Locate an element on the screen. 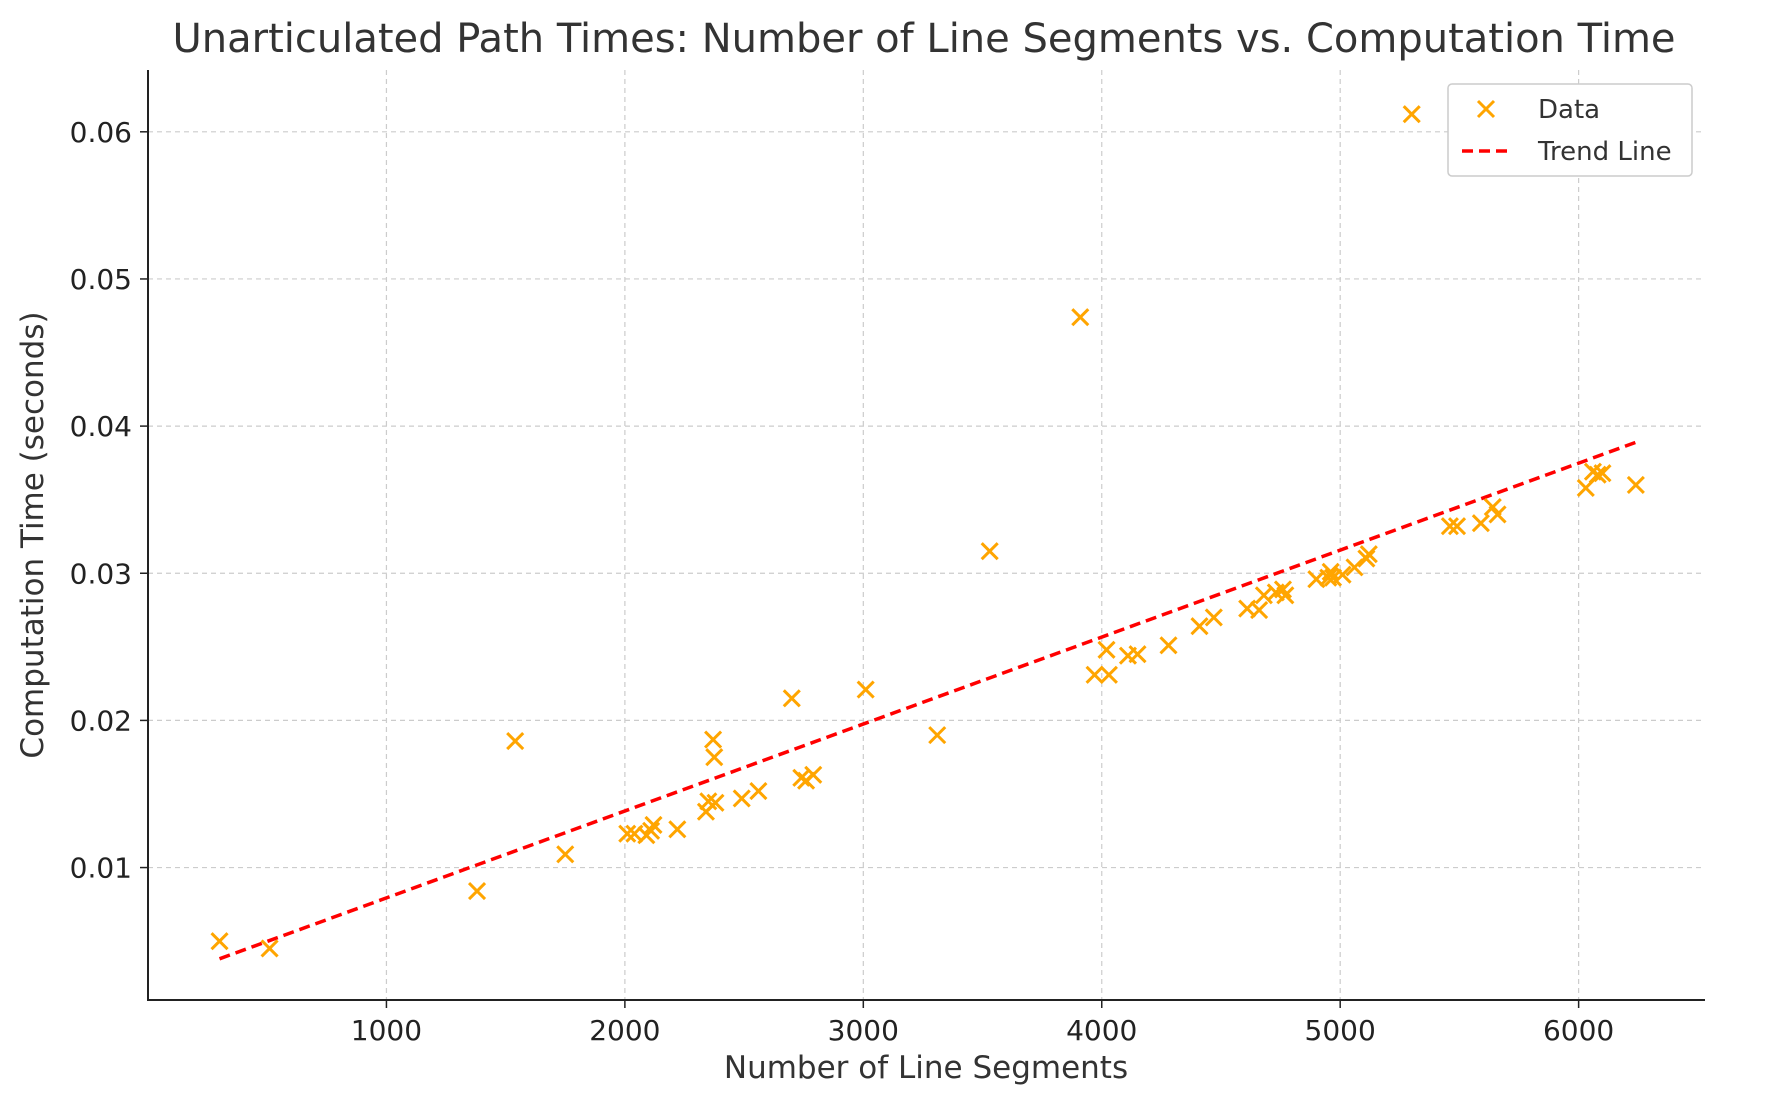  x-axis-label: Number of Line Segments is located at coordinates (926, 1068).